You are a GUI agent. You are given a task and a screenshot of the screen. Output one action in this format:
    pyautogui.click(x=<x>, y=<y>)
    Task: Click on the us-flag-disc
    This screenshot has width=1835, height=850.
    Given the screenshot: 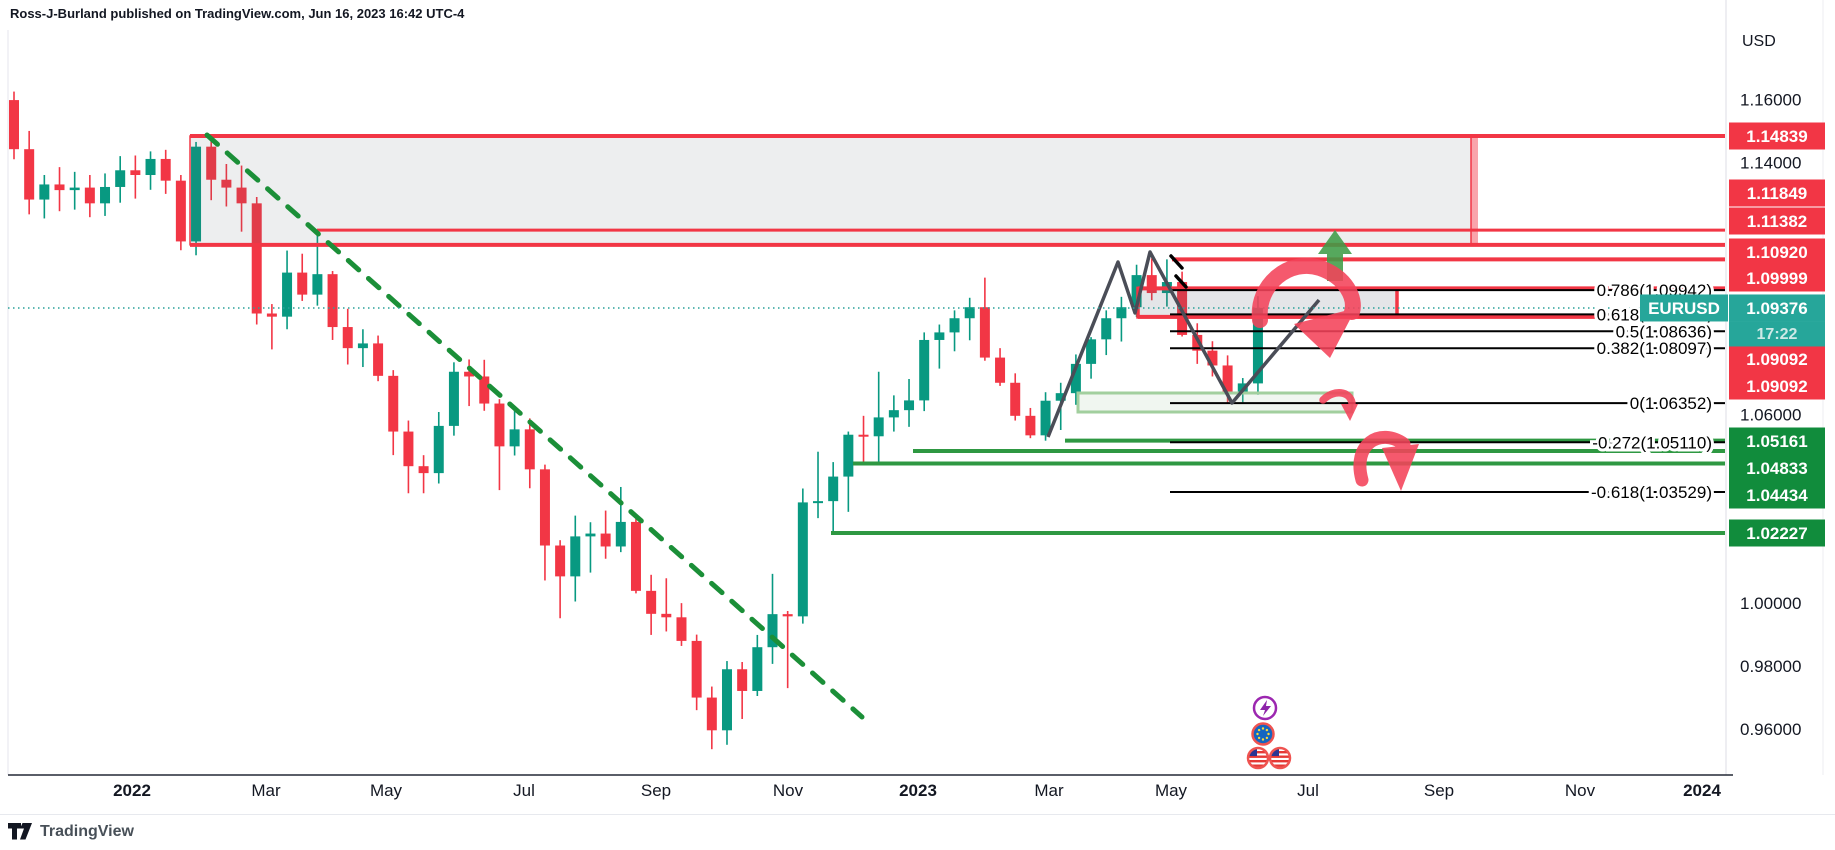 What is the action you would take?
    pyautogui.click(x=1258, y=758)
    